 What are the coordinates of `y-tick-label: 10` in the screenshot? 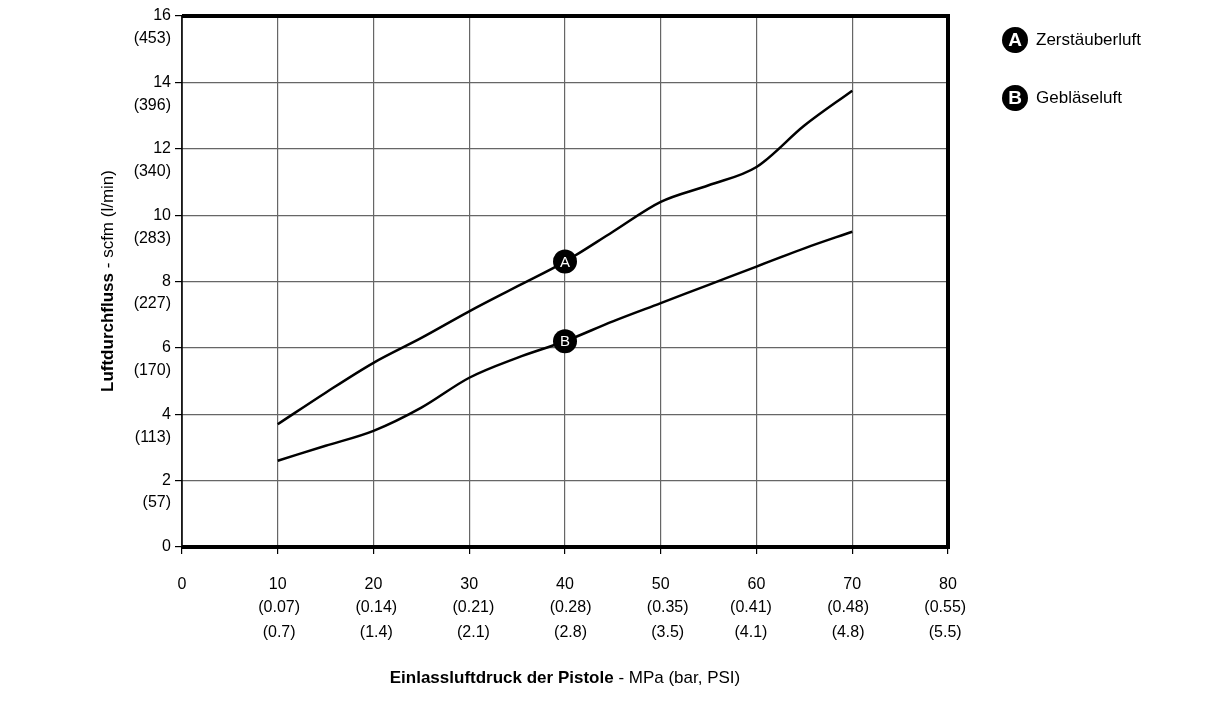 It's located at (162, 214).